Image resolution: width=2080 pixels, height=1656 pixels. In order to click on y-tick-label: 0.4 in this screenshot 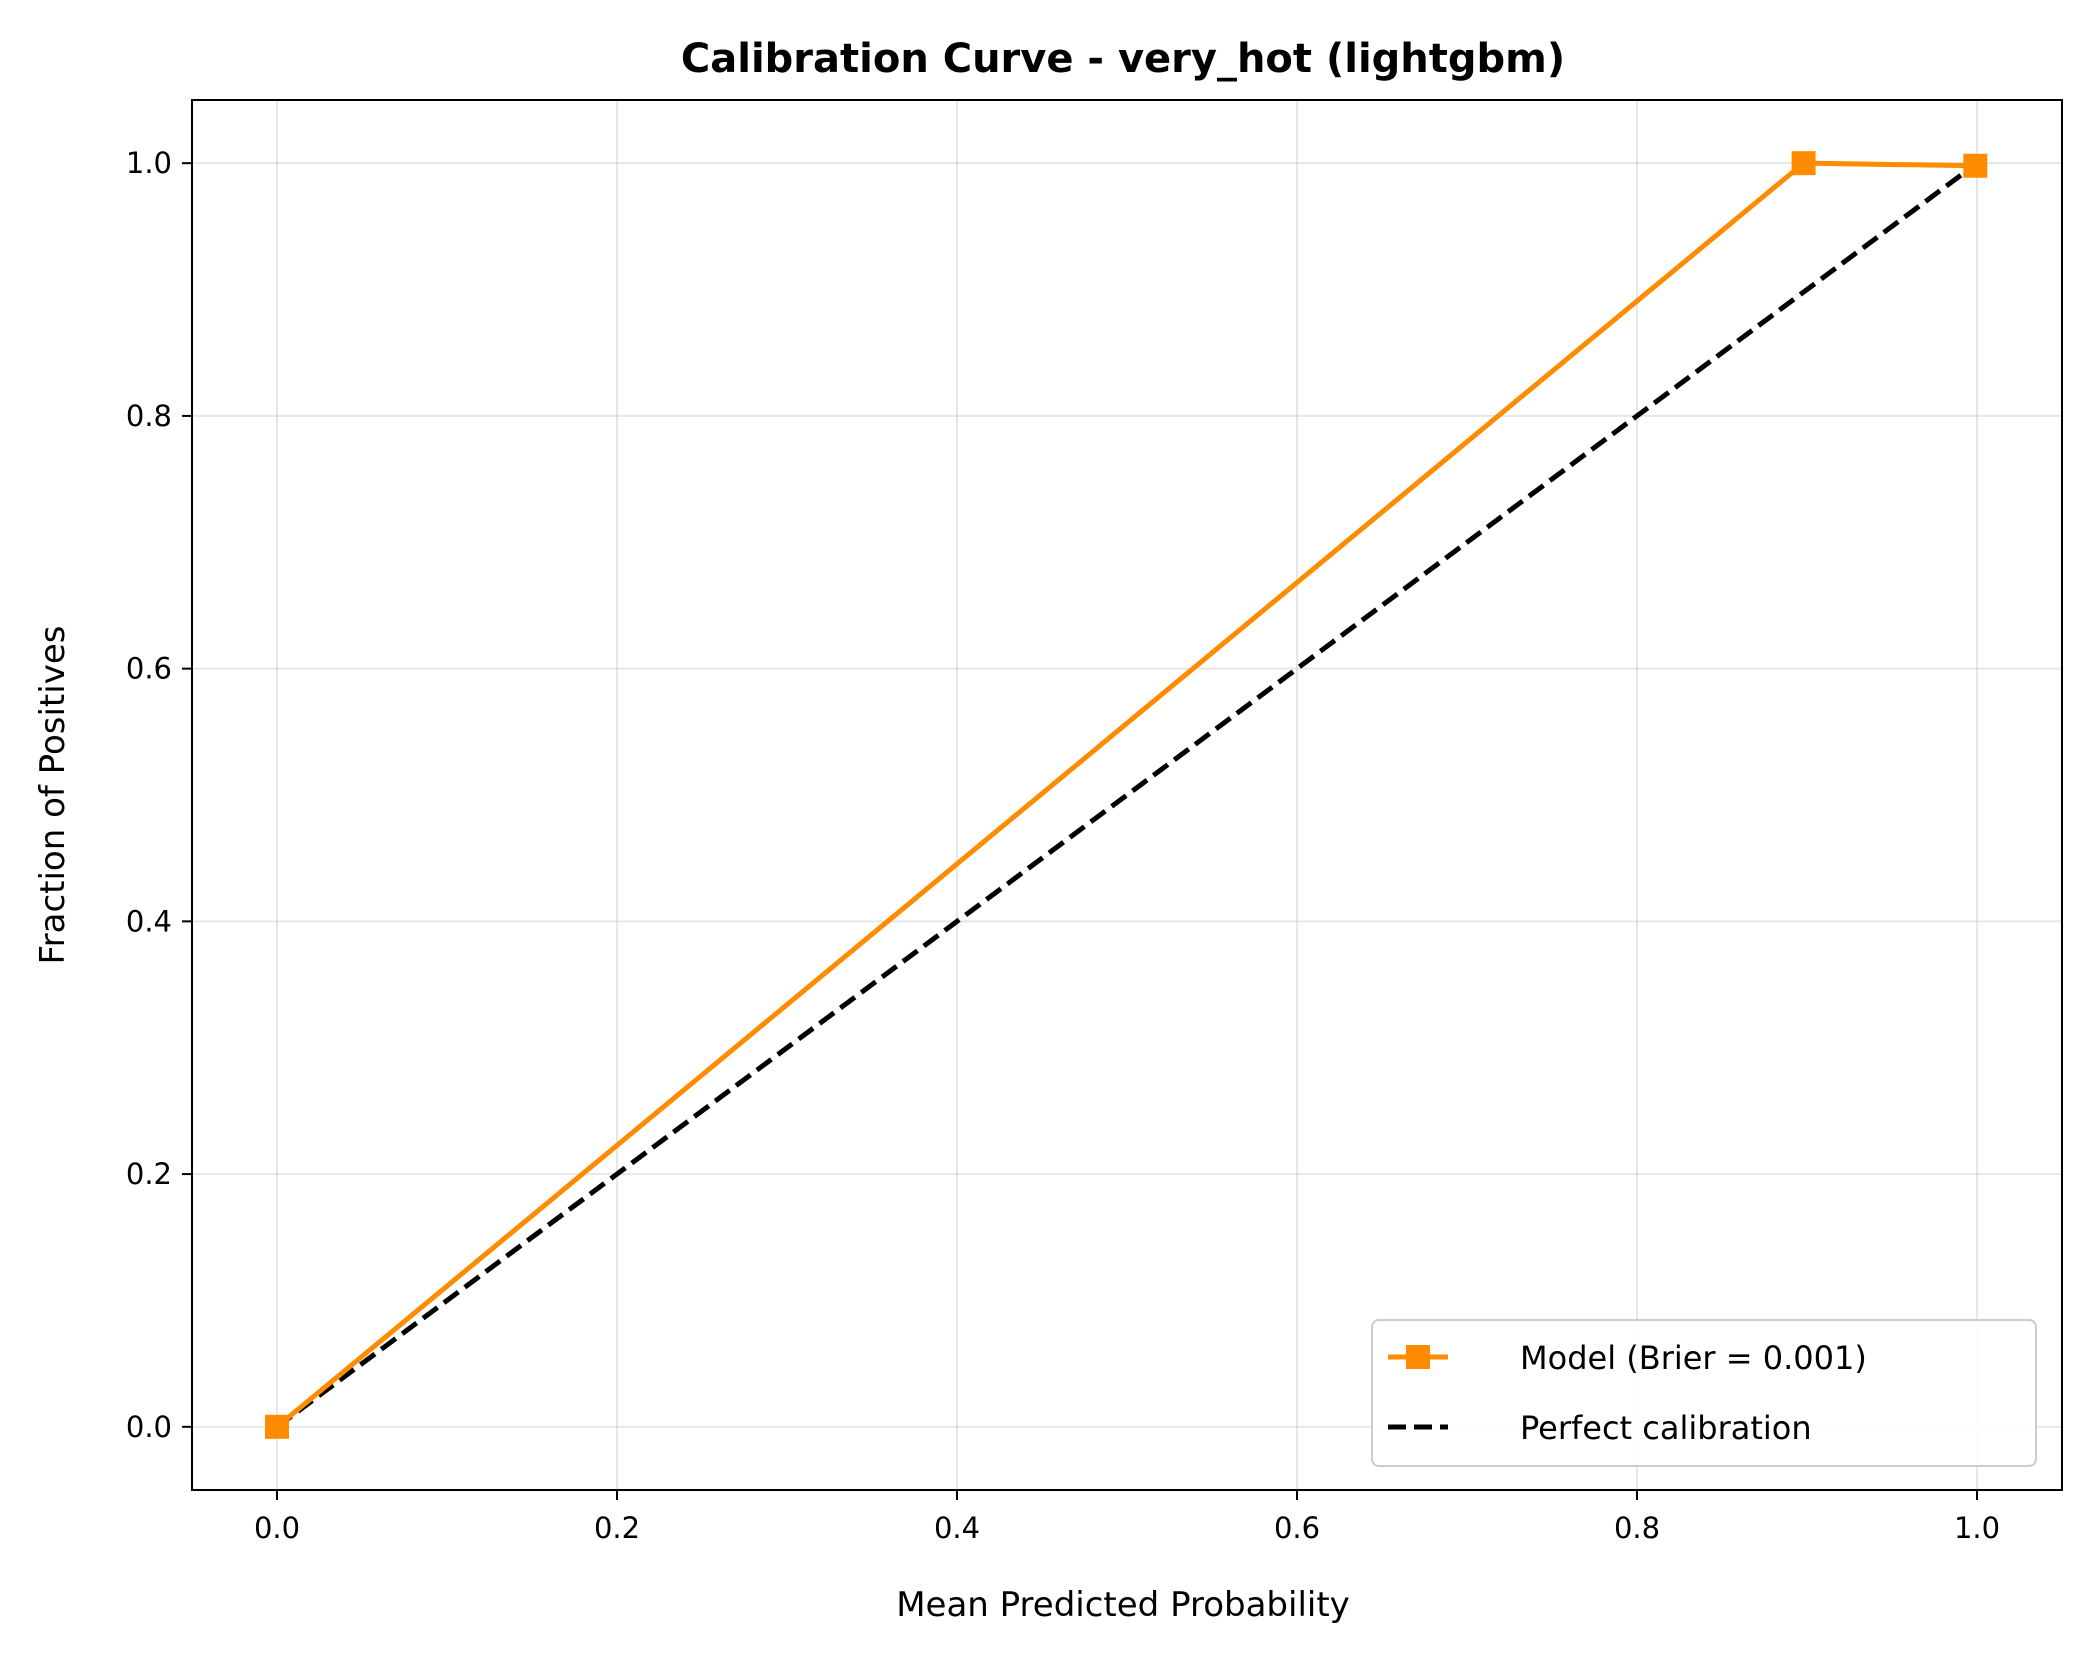, I will do `click(149, 921)`.